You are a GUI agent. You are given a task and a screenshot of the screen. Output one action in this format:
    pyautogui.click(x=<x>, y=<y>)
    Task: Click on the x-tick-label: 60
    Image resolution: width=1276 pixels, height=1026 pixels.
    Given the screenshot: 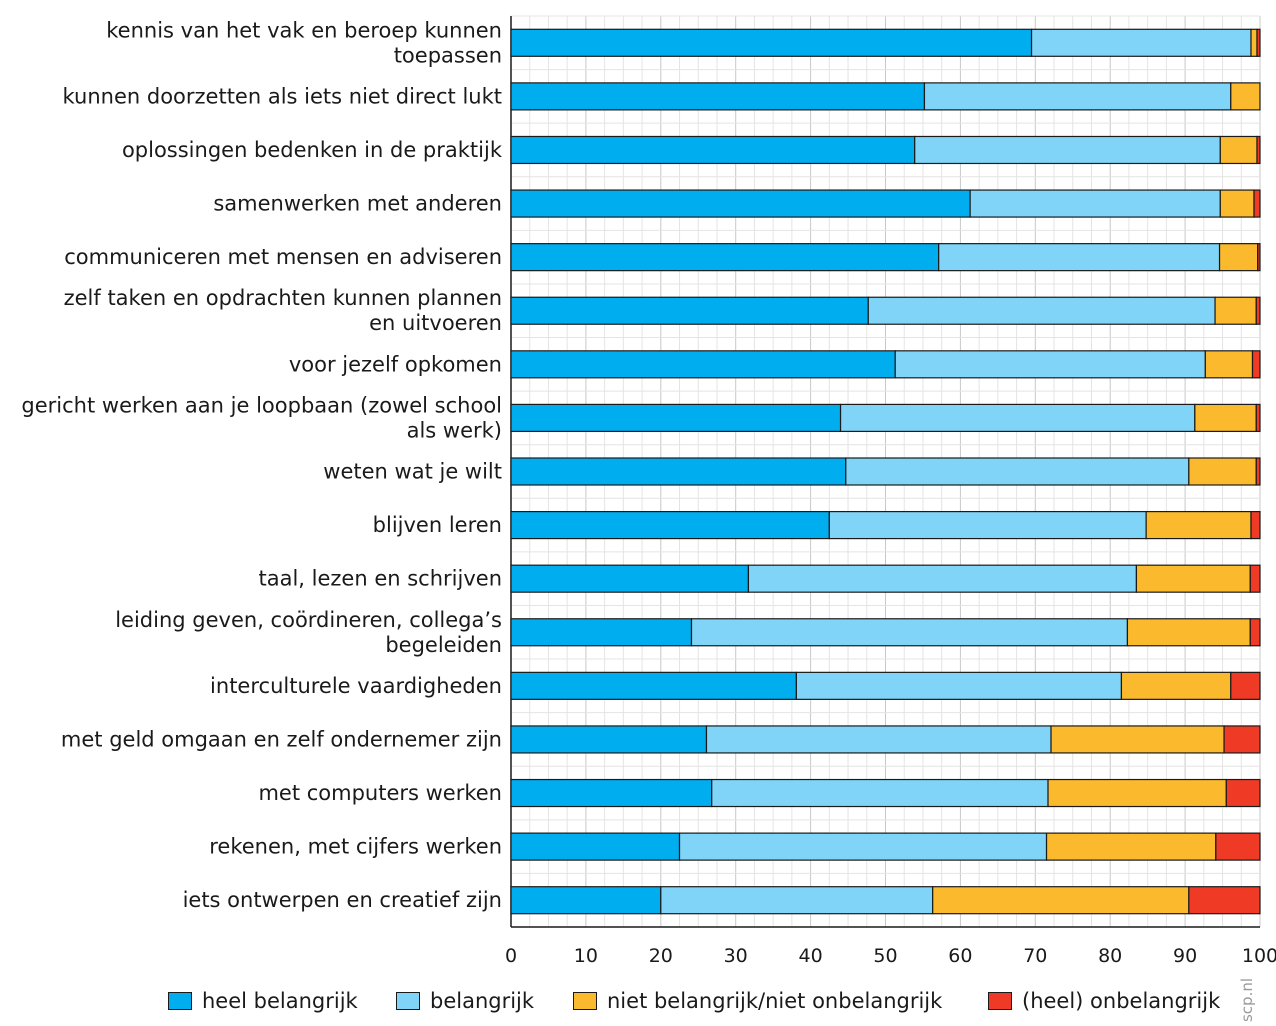 What is the action you would take?
    pyautogui.click(x=960, y=956)
    